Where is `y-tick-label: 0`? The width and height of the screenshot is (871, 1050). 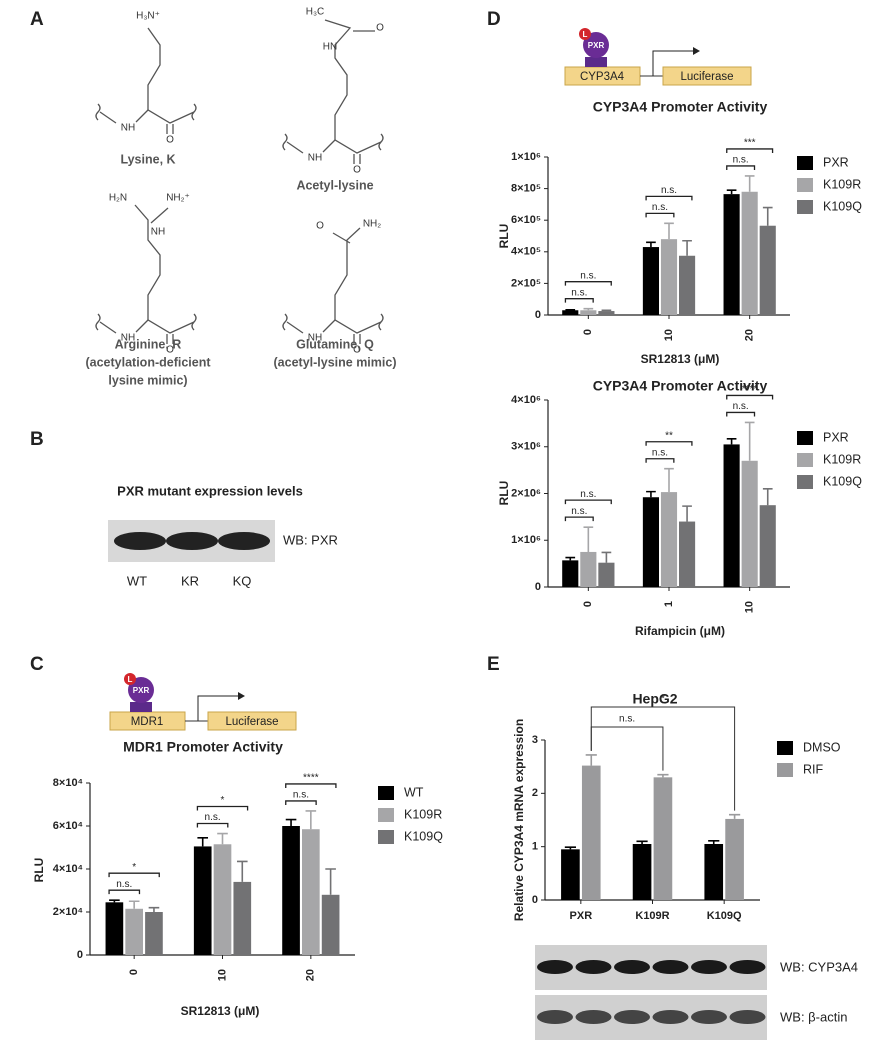
y-tick-label: 0 is located at coordinates (535, 900).